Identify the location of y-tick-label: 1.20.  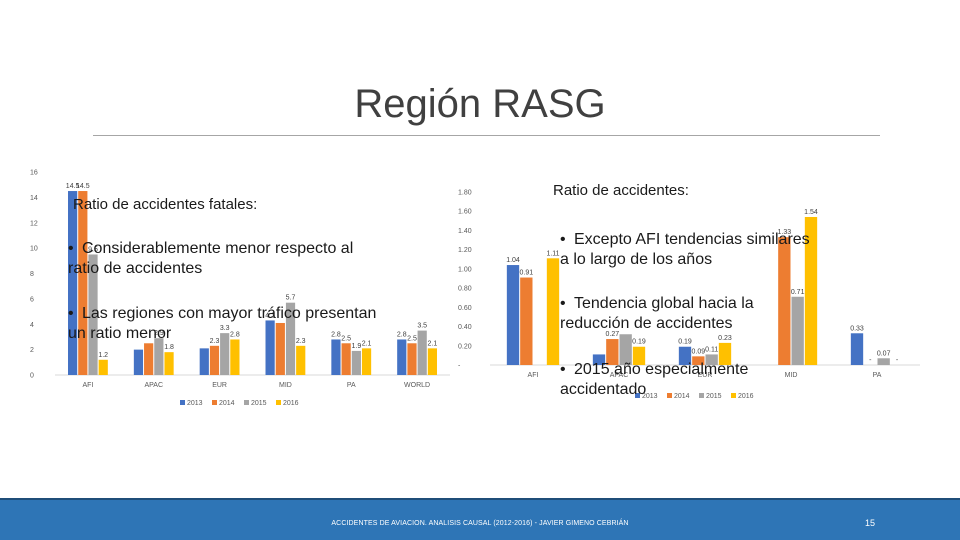
(465, 250).